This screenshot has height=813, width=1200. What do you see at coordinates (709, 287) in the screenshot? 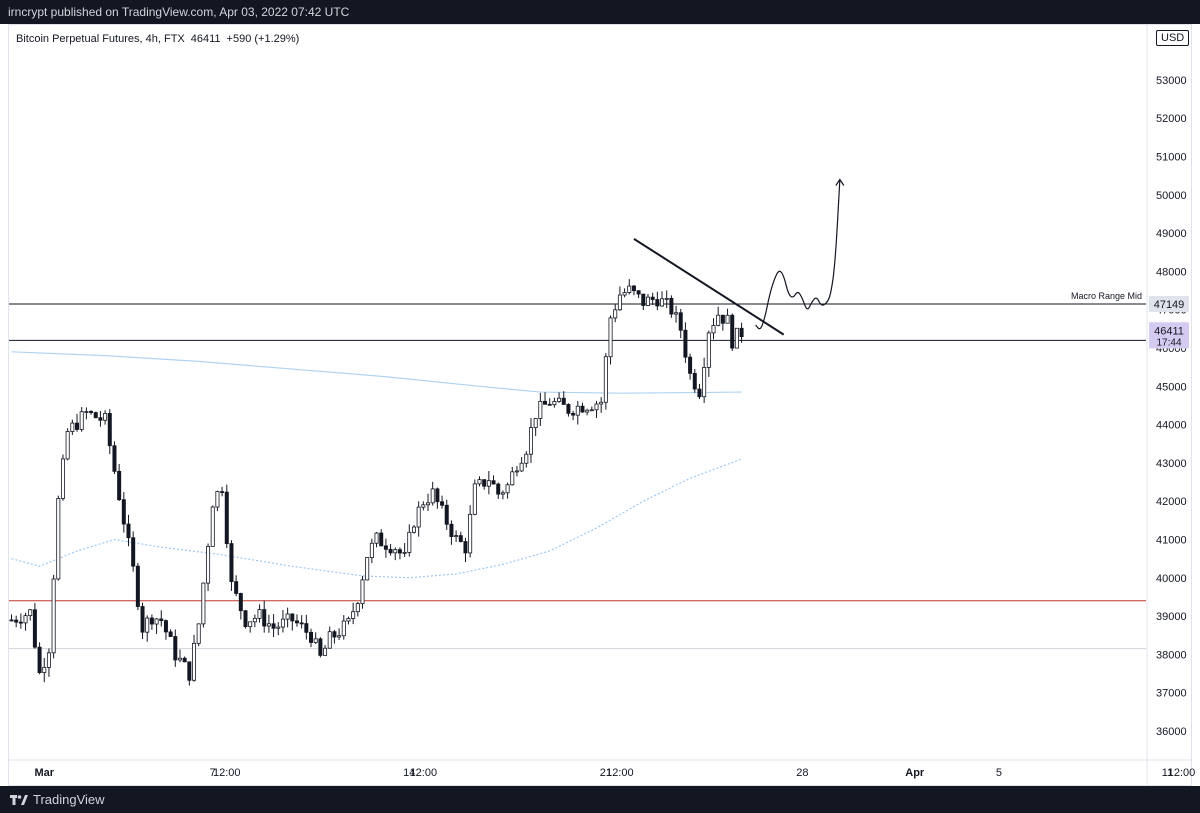
I see `descending-trendline` at bounding box center [709, 287].